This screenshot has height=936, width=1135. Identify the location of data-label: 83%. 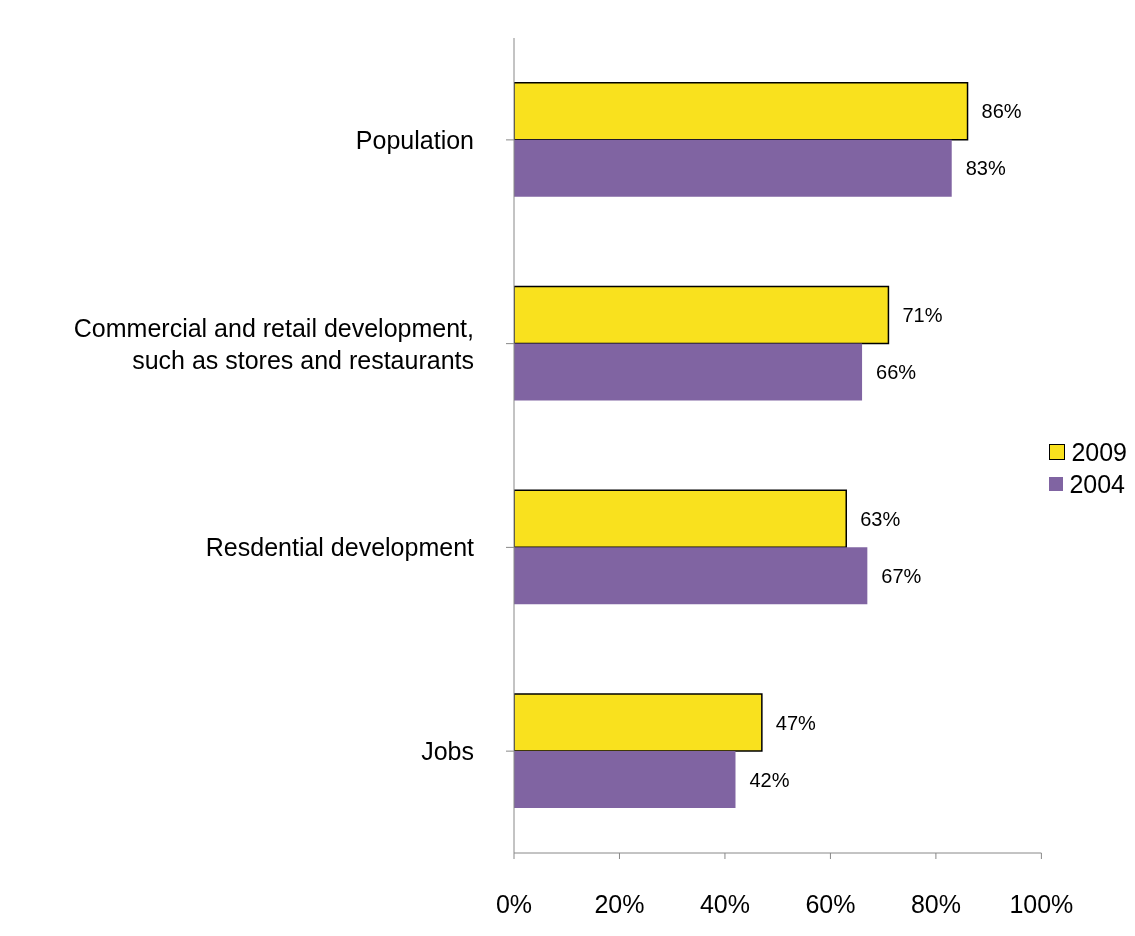
(985, 168).